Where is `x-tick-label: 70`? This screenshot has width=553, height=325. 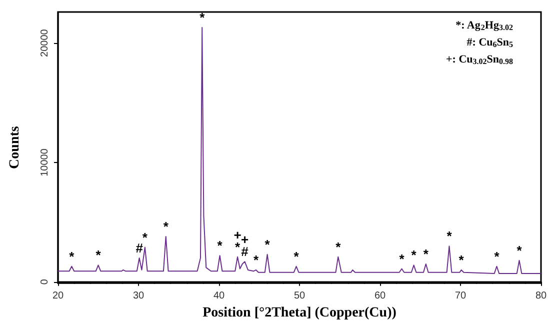 x-tick-label: 70 is located at coordinates (460, 296).